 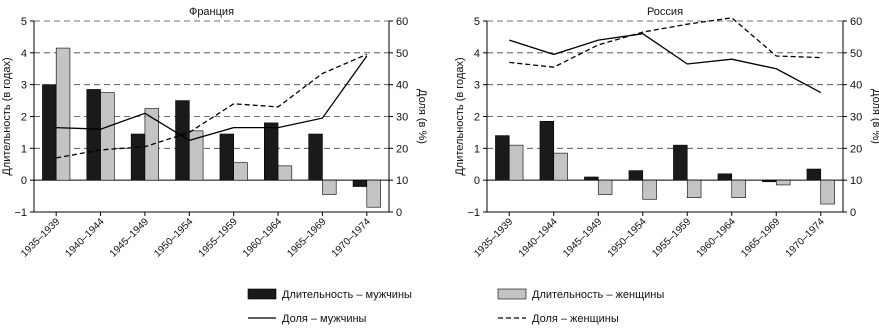 I want to click on chart-title: Россия, so click(x=665, y=12).